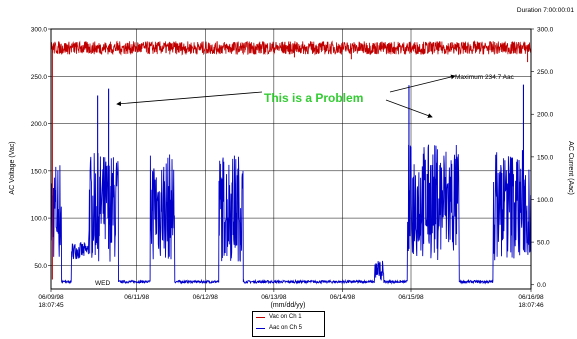 This screenshot has height=339, width=577. Describe the element at coordinates (12, 167) in the screenshot. I see `y-axis-left-label: AC Voltage (Vac)` at that location.